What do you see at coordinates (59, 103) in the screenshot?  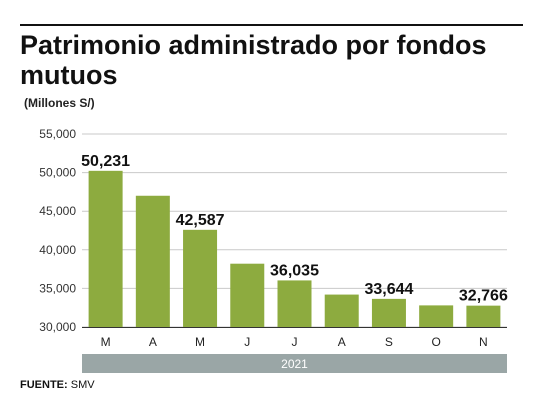 I see `unit-label: (Millones S/)` at bounding box center [59, 103].